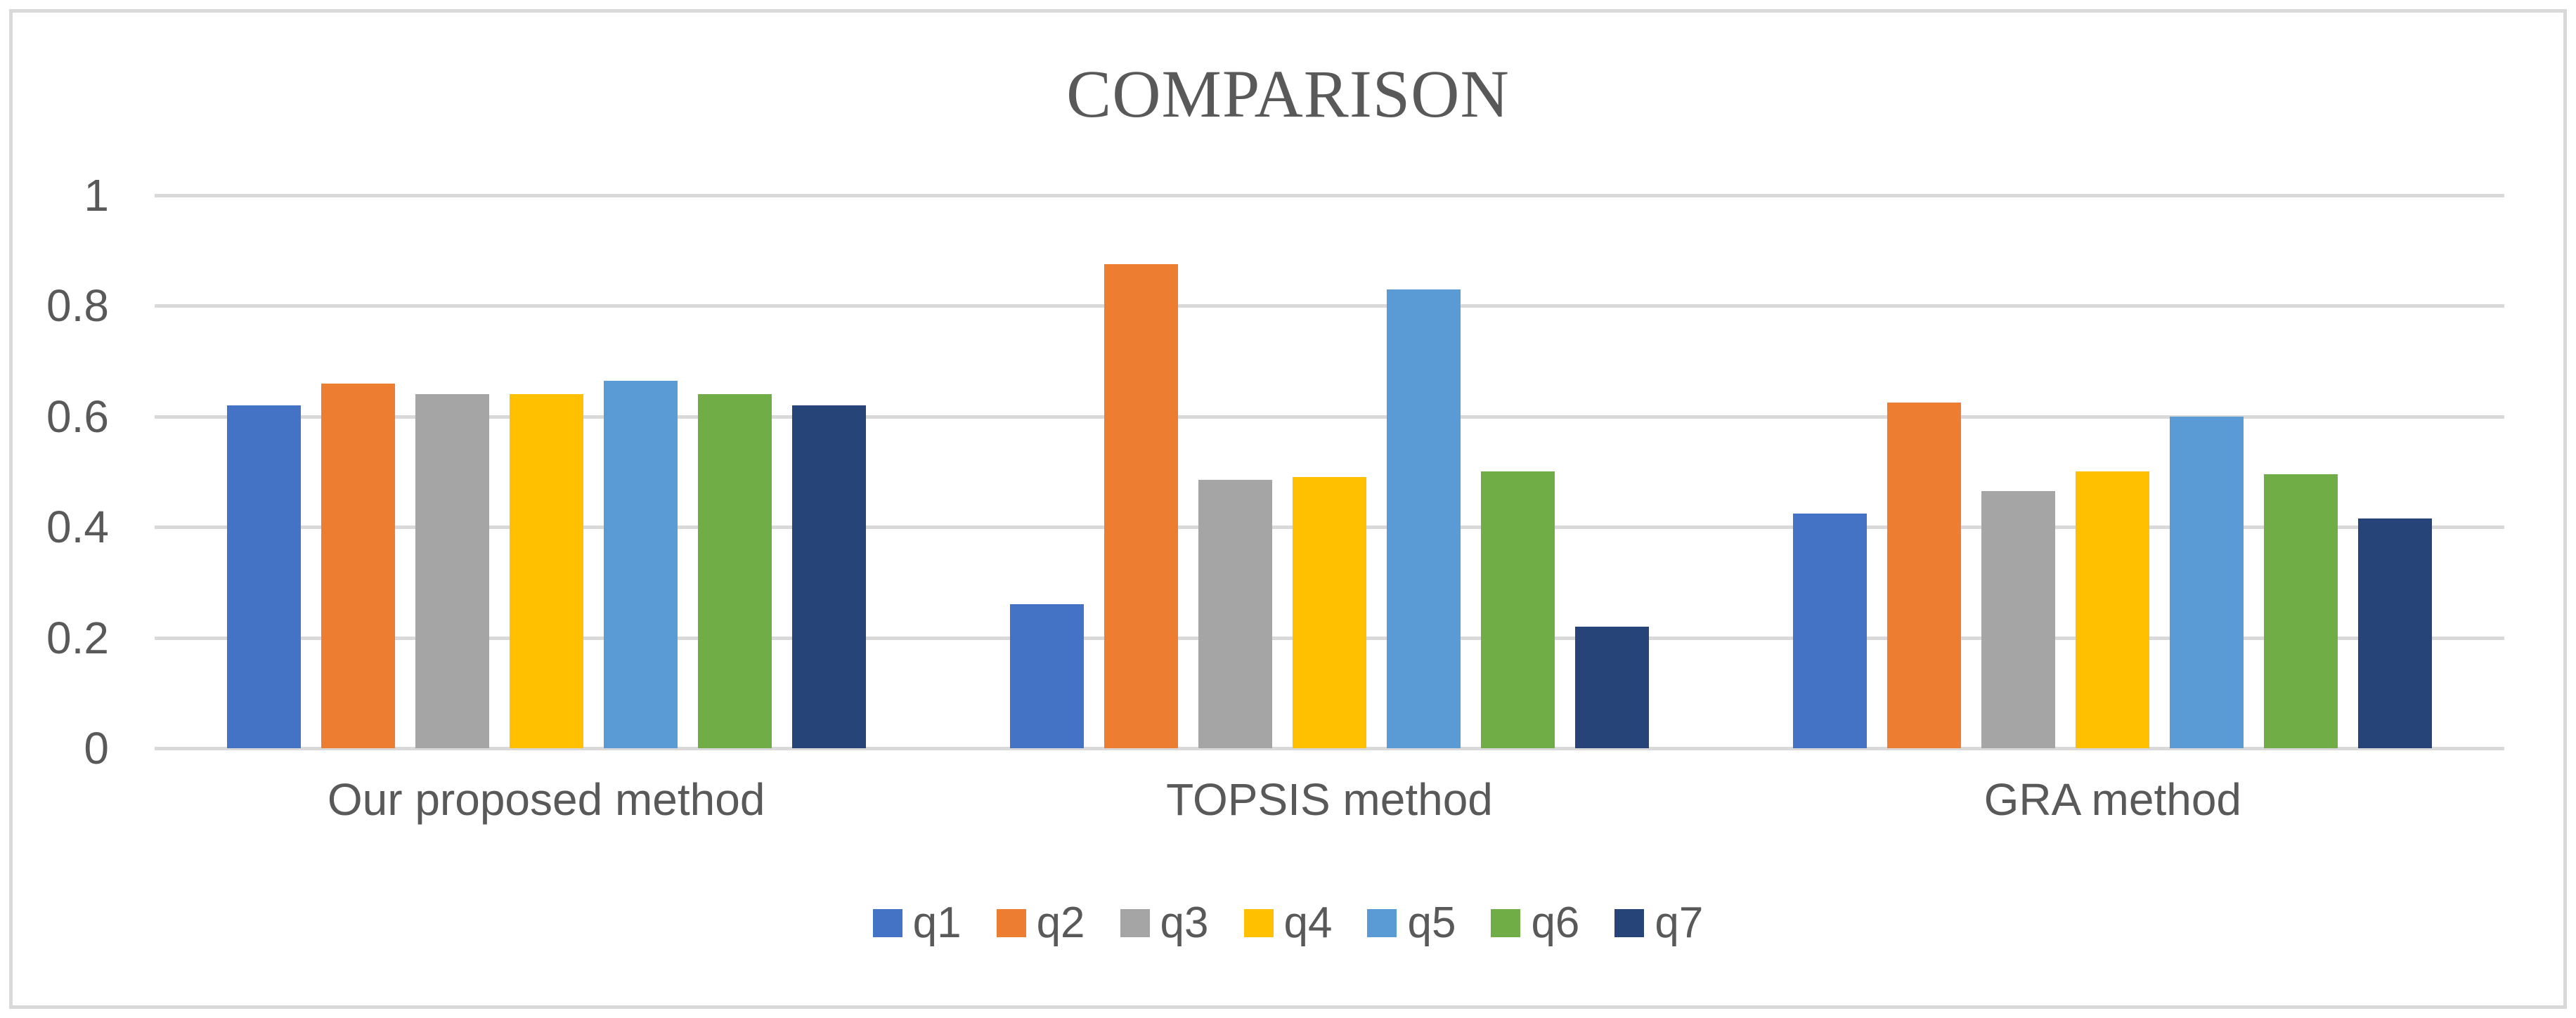  I want to click on legend-label-q6: q6, so click(1556, 923).